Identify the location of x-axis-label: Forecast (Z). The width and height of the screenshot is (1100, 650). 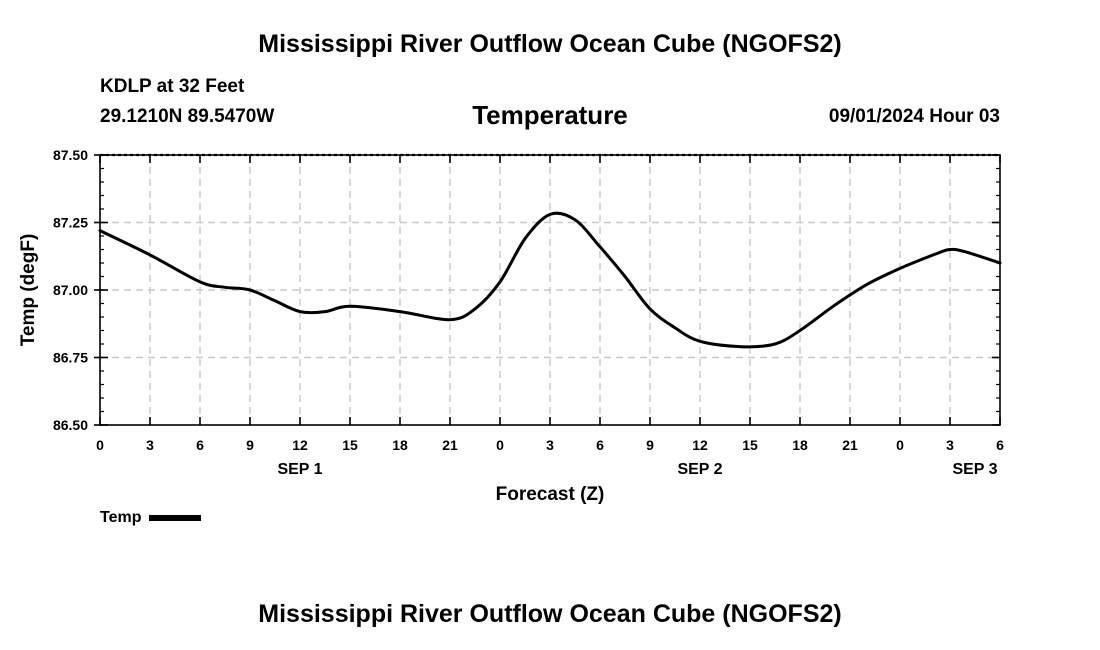
(550, 494).